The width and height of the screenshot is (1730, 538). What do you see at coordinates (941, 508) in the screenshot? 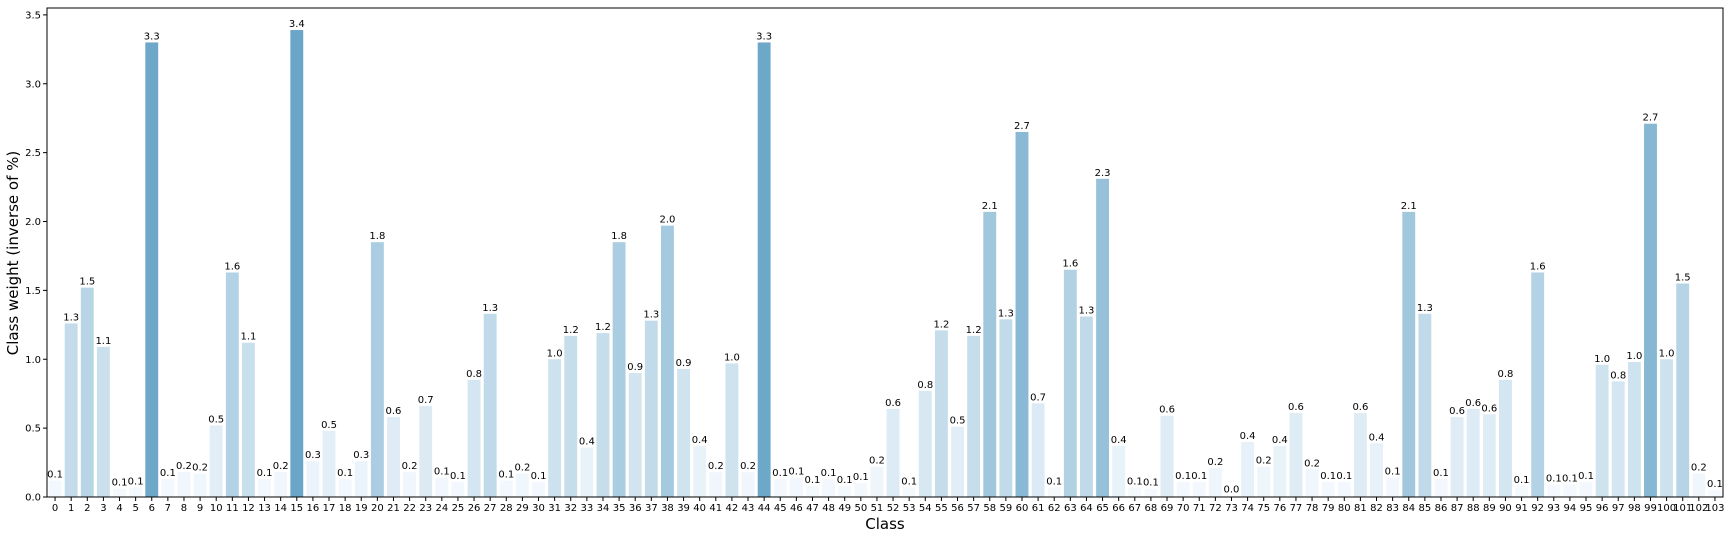
I see `x-tick-label: 55` at bounding box center [941, 508].